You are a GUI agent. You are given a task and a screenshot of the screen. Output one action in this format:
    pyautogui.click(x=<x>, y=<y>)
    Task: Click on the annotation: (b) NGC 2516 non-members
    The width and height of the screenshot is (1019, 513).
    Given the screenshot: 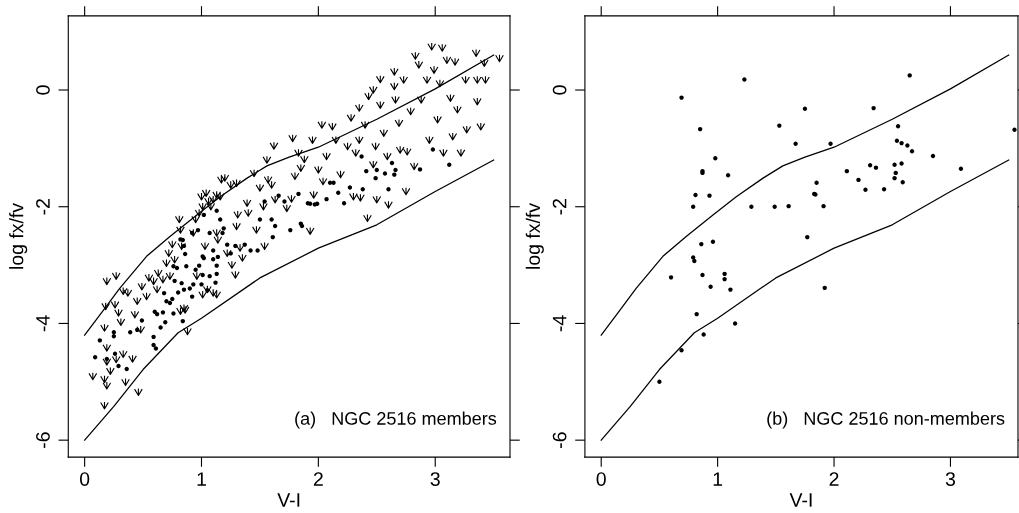 What is the action you would take?
    pyautogui.click(x=886, y=420)
    